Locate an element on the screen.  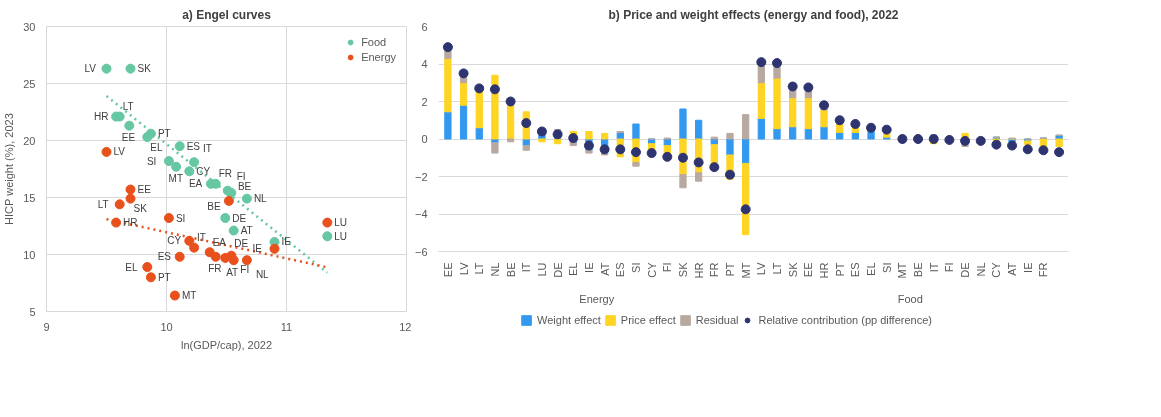
y-tick-label: 4 is located at coordinates (424, 64).